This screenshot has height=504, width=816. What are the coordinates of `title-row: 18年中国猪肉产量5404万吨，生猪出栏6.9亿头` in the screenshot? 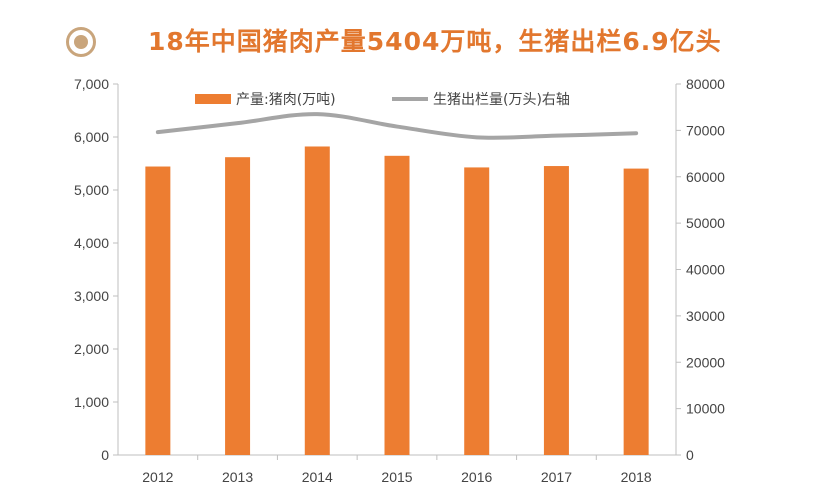 It's located at (408, 42).